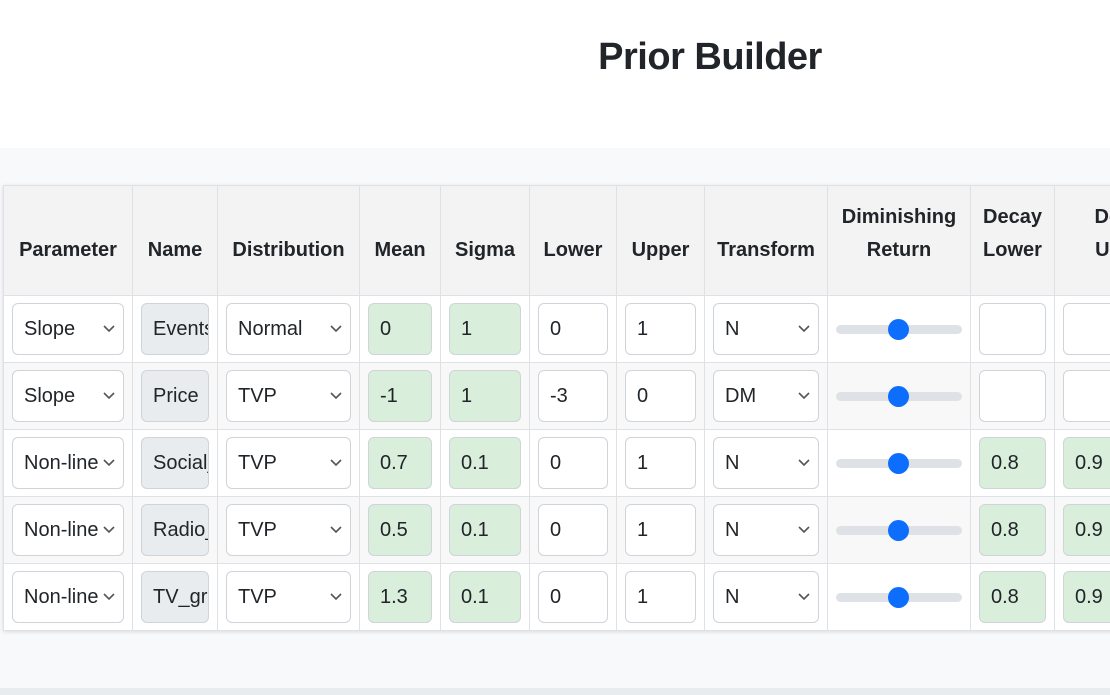  Describe the element at coordinates (400, 597) in the screenshot. I see `mean-input: 1.3` at that location.